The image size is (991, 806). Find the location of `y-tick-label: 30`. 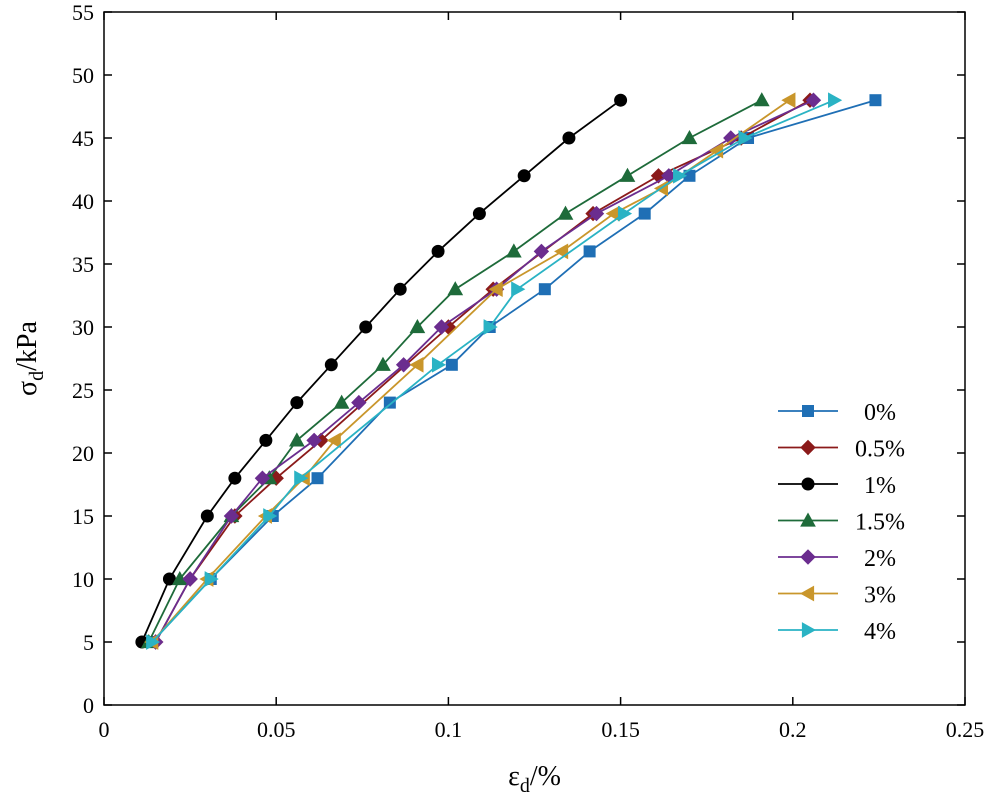

y-tick-label: 30 is located at coordinates (83, 327).